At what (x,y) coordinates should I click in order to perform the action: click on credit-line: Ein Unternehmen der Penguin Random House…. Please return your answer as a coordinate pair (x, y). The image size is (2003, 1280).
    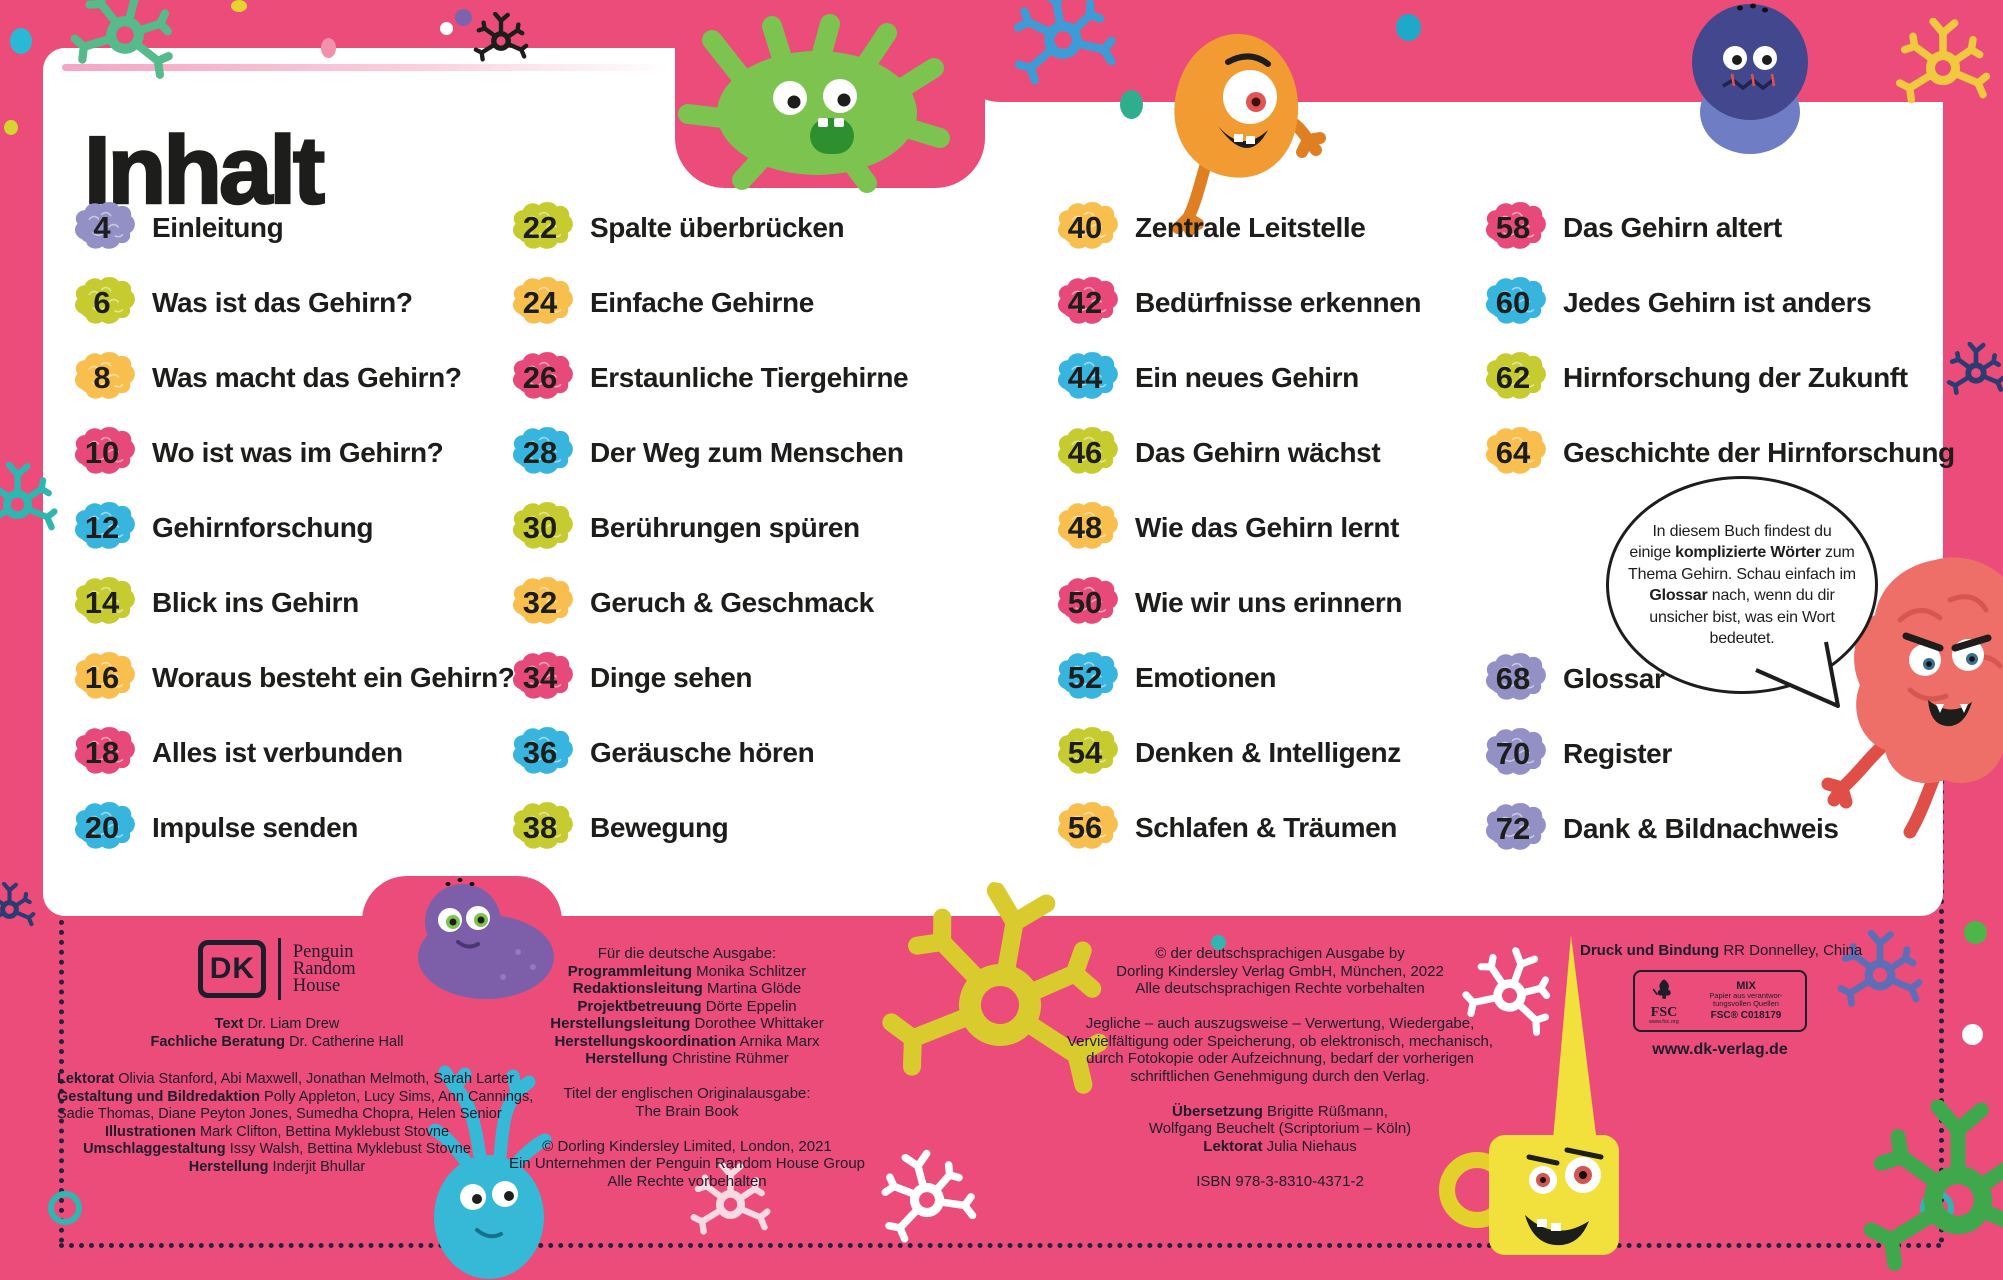
    Looking at the image, I should click on (687, 1163).